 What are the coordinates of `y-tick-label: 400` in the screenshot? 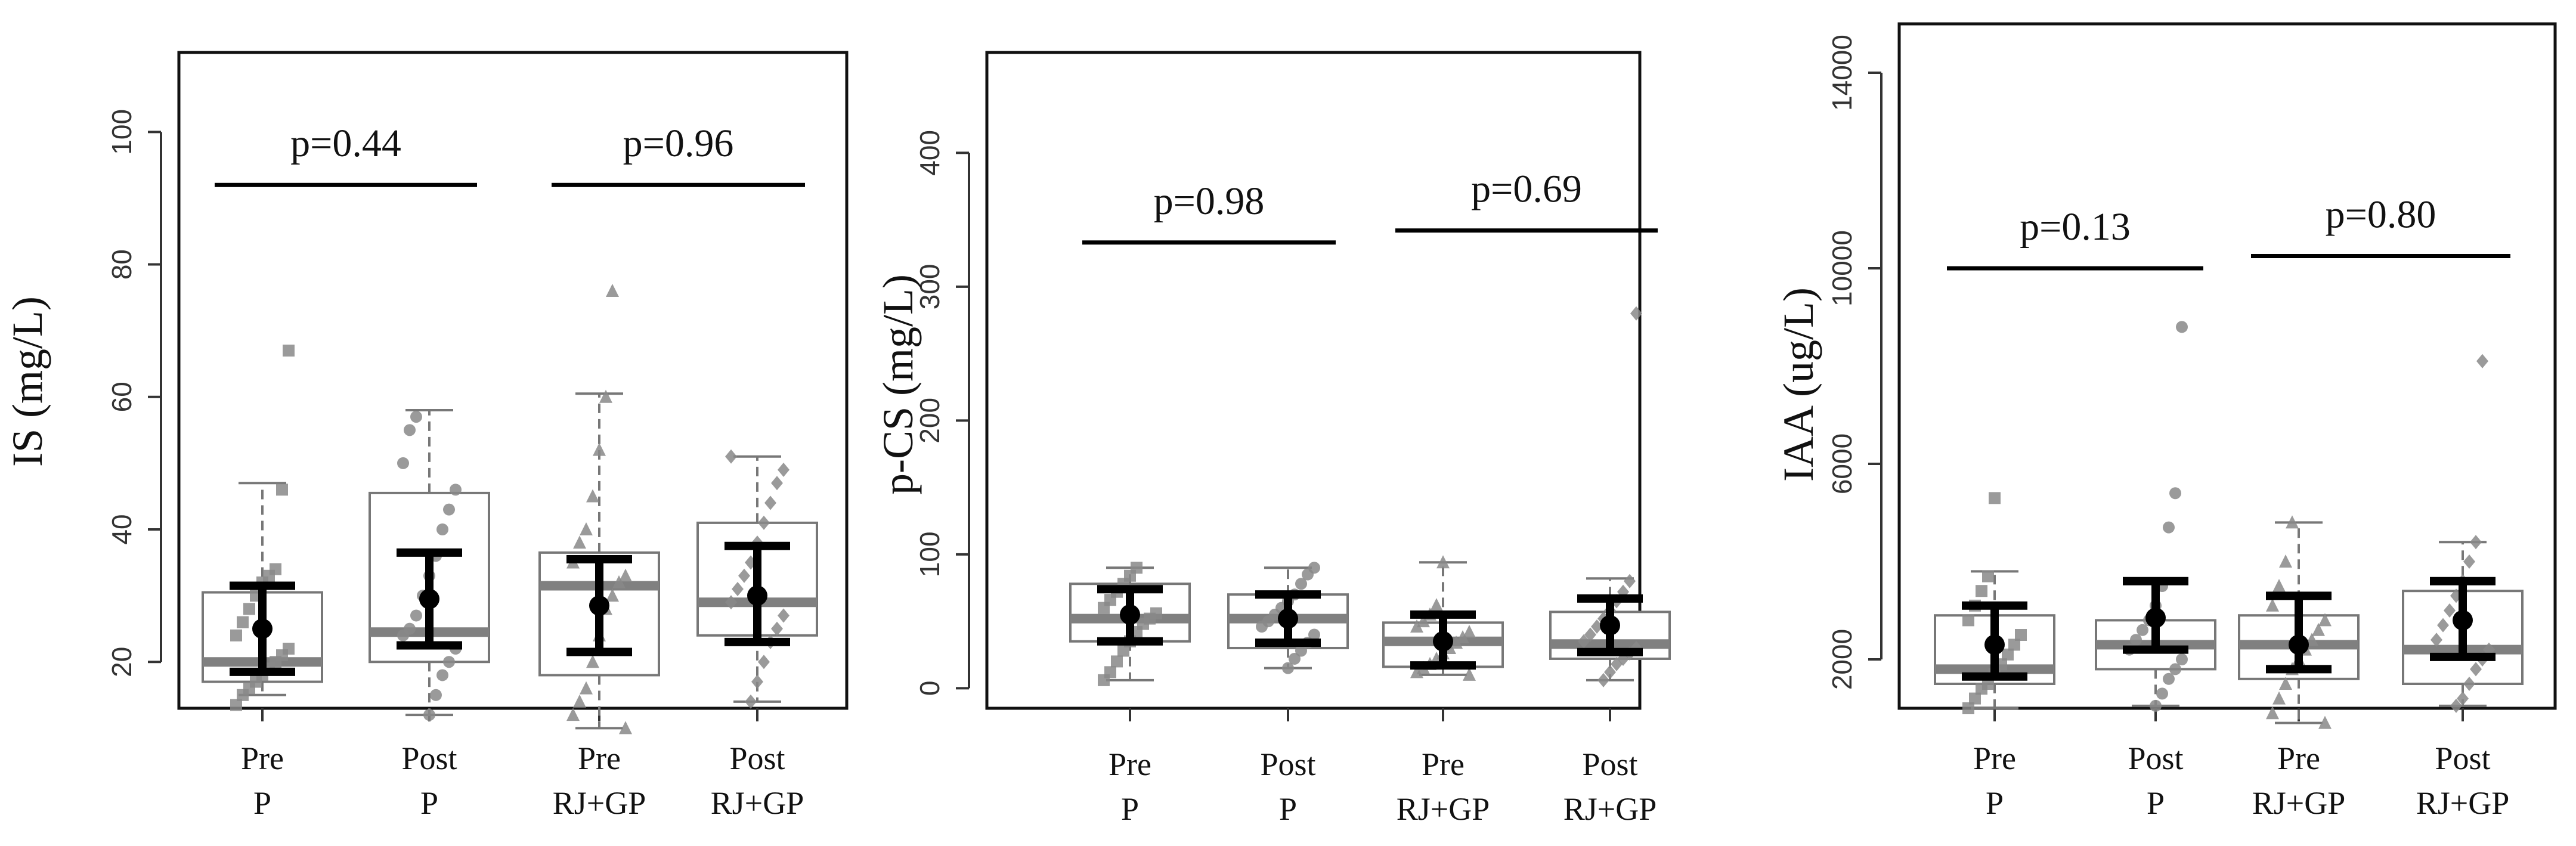 It's located at (930, 153).